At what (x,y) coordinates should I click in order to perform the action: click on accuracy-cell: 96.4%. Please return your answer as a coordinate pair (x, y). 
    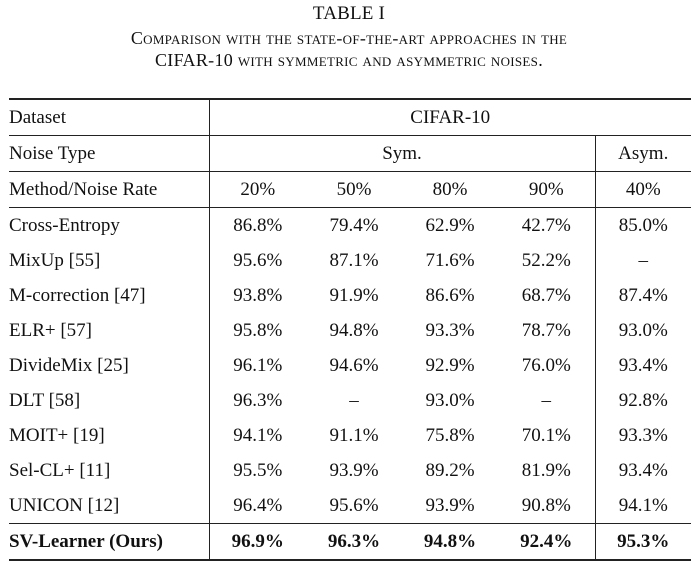
    Looking at the image, I should click on (258, 505).